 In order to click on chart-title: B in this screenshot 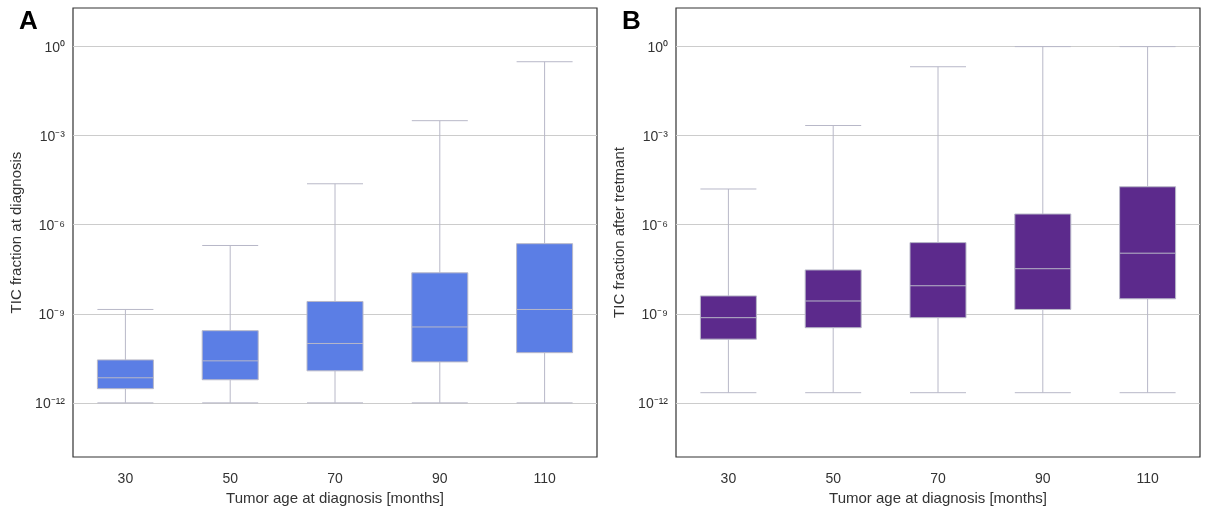, I will do `click(631, 20)`.